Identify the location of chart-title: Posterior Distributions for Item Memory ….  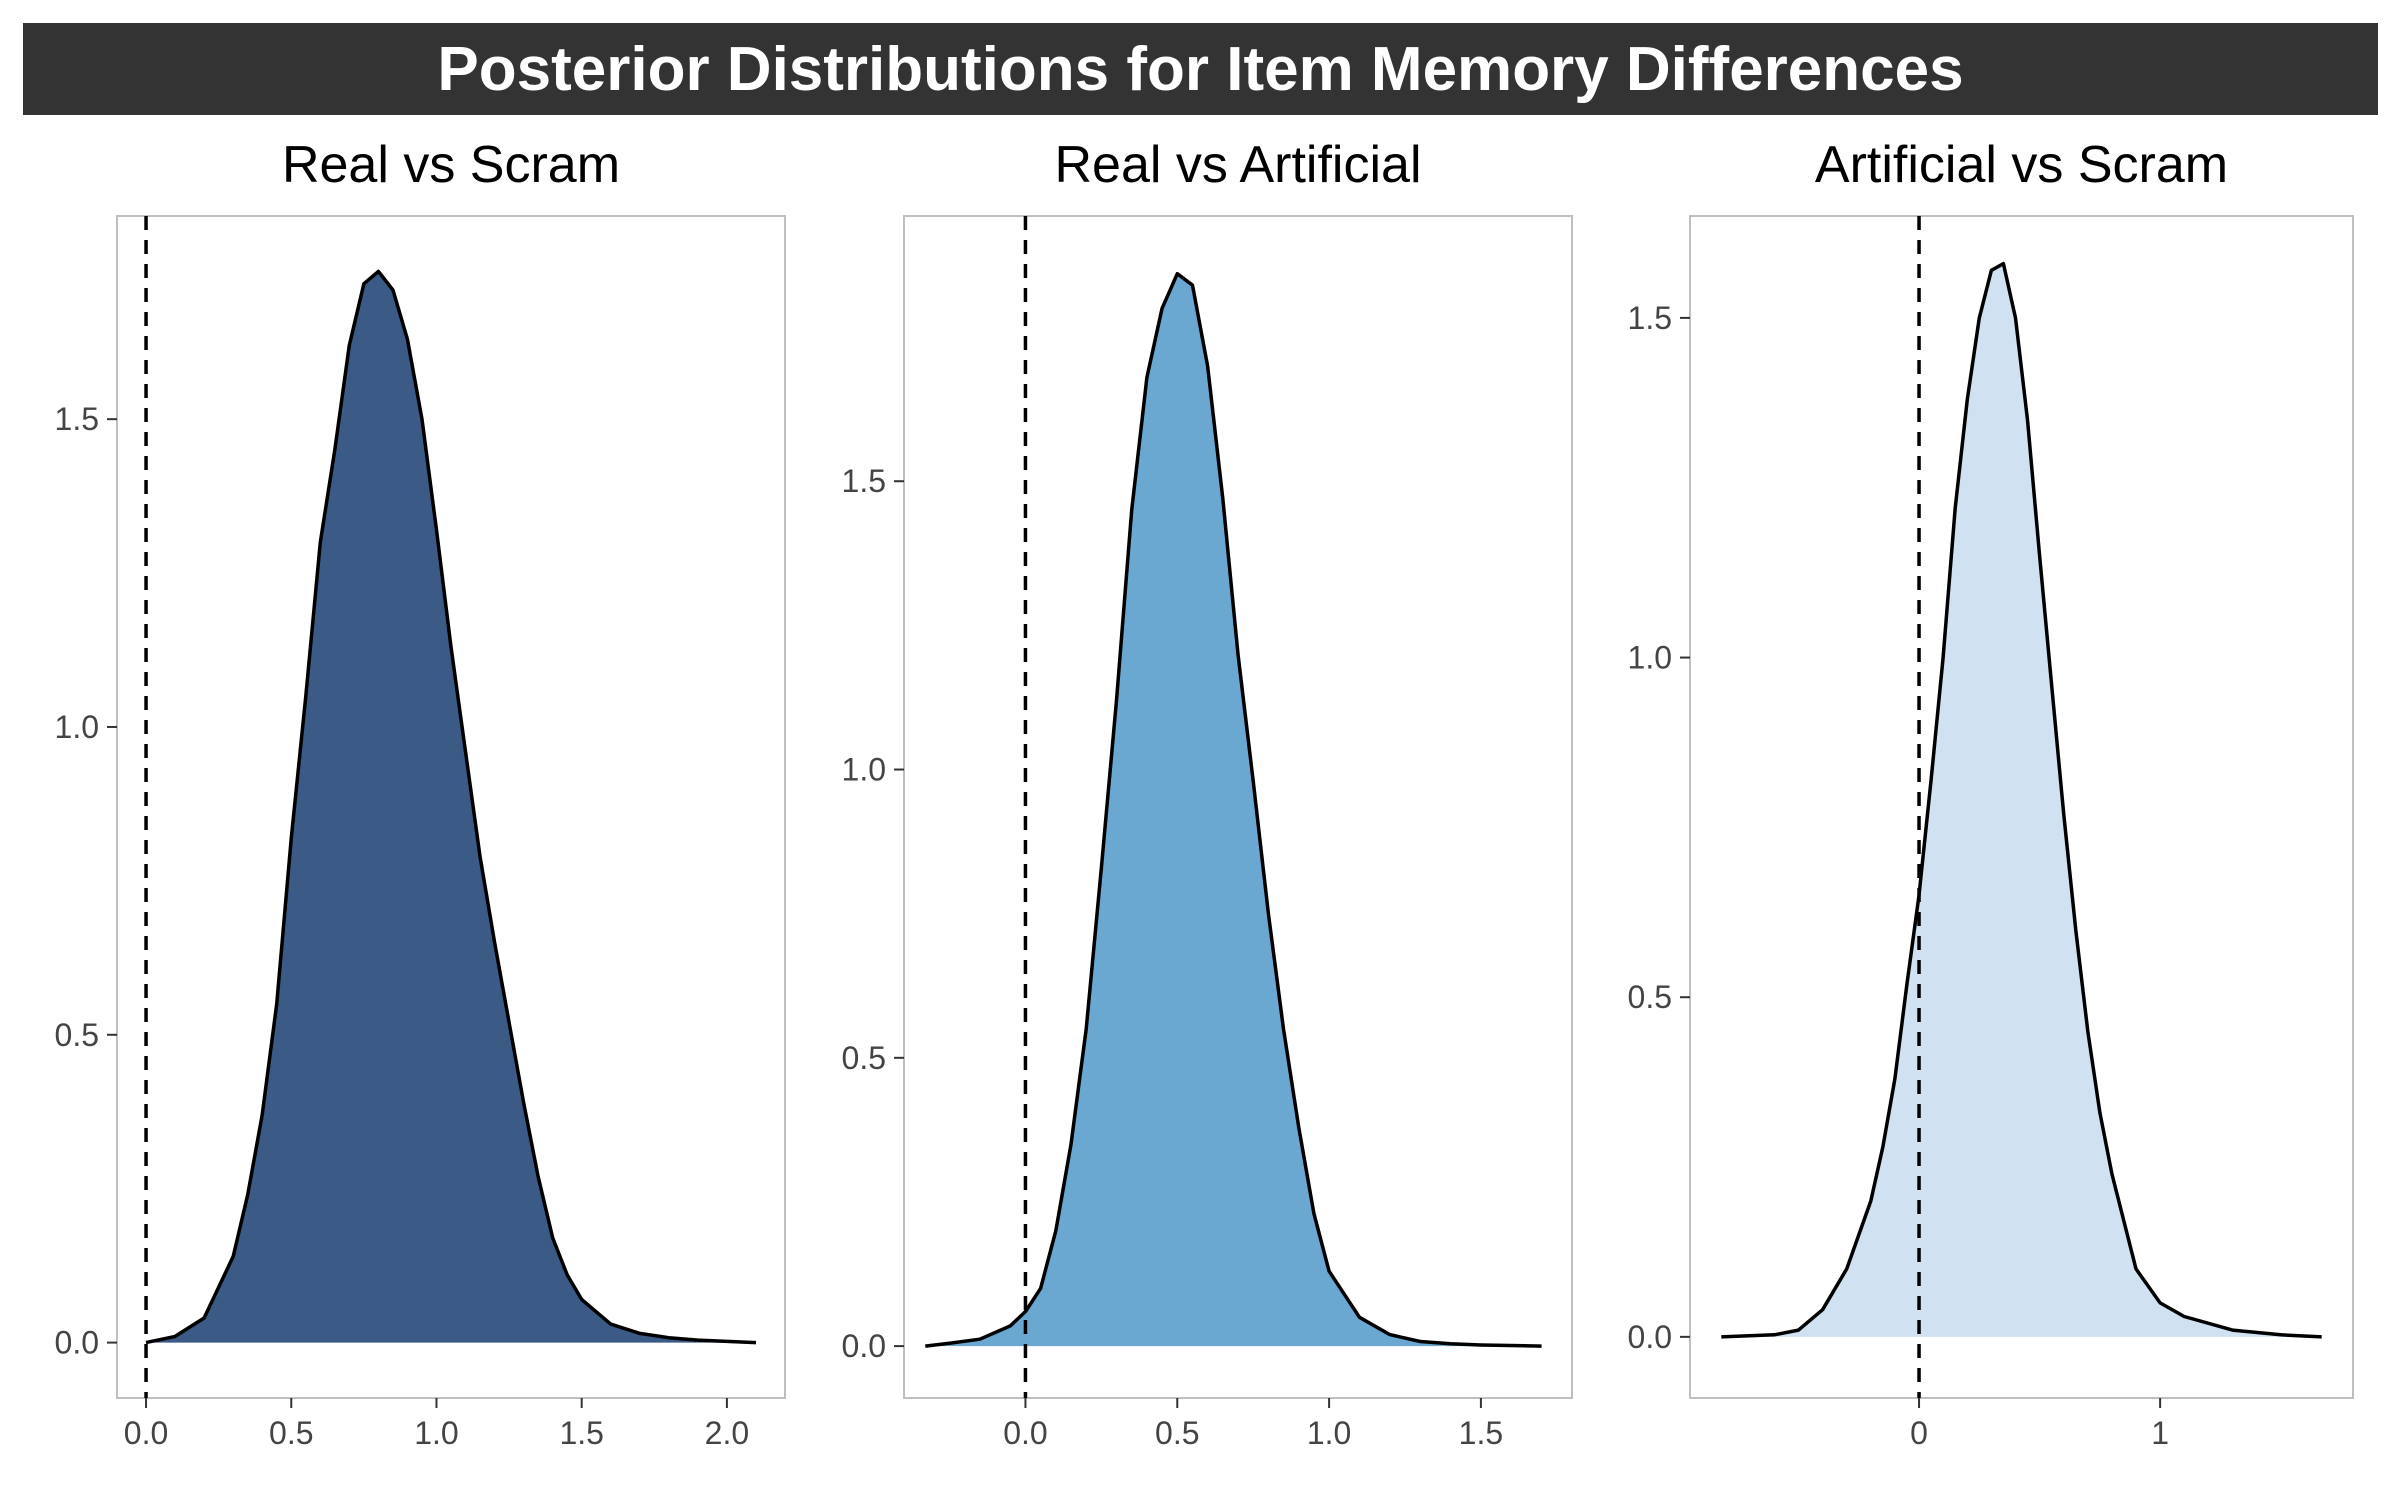
(1200, 69).